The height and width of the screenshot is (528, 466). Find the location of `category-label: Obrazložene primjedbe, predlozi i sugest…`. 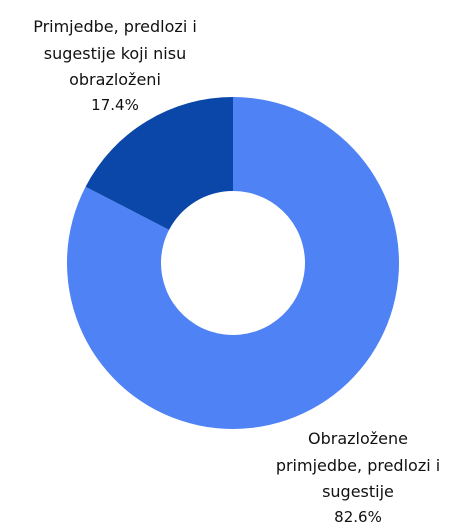

category-label: Obrazložene primjedbe, predlozi i sugest… is located at coordinates (358, 465).